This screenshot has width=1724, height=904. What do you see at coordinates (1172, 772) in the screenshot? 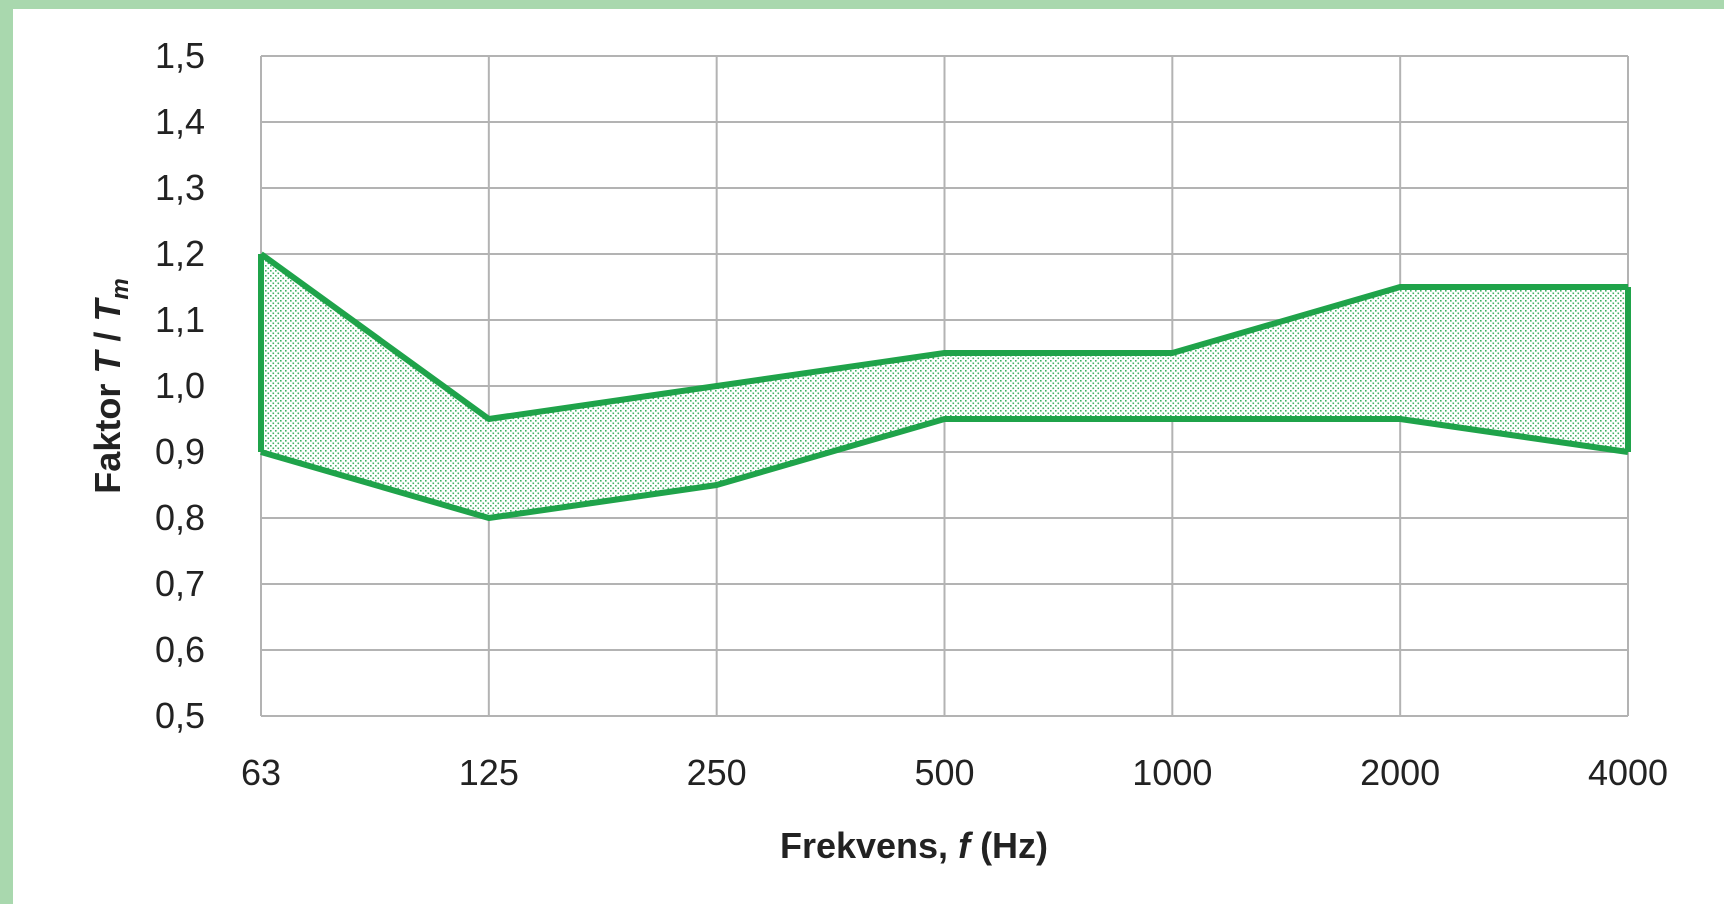
I see `x-tick-label: 1000` at bounding box center [1172, 772].